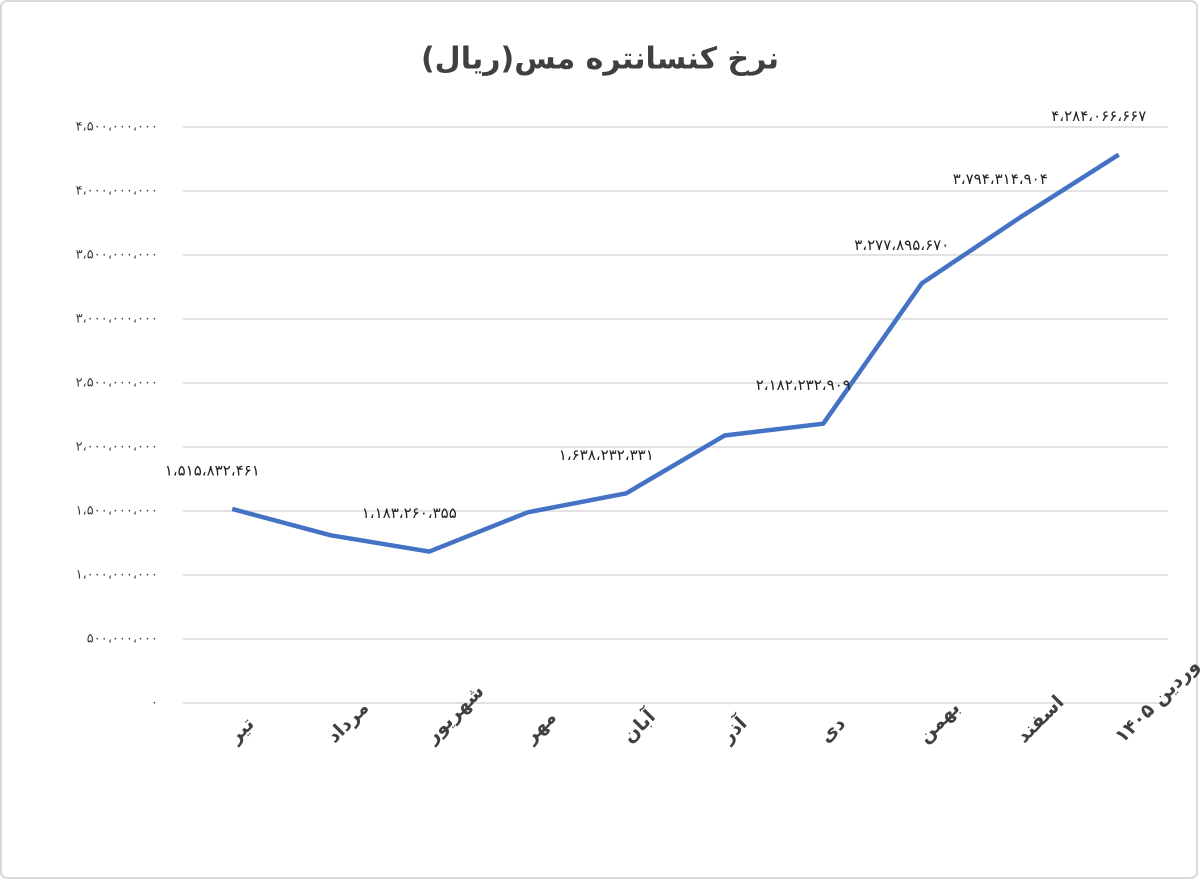 The image size is (1200, 881). I want to click on y-tick-label: ۴،۵۰۰،۰۰۰،۰۰۰, so click(117, 127).